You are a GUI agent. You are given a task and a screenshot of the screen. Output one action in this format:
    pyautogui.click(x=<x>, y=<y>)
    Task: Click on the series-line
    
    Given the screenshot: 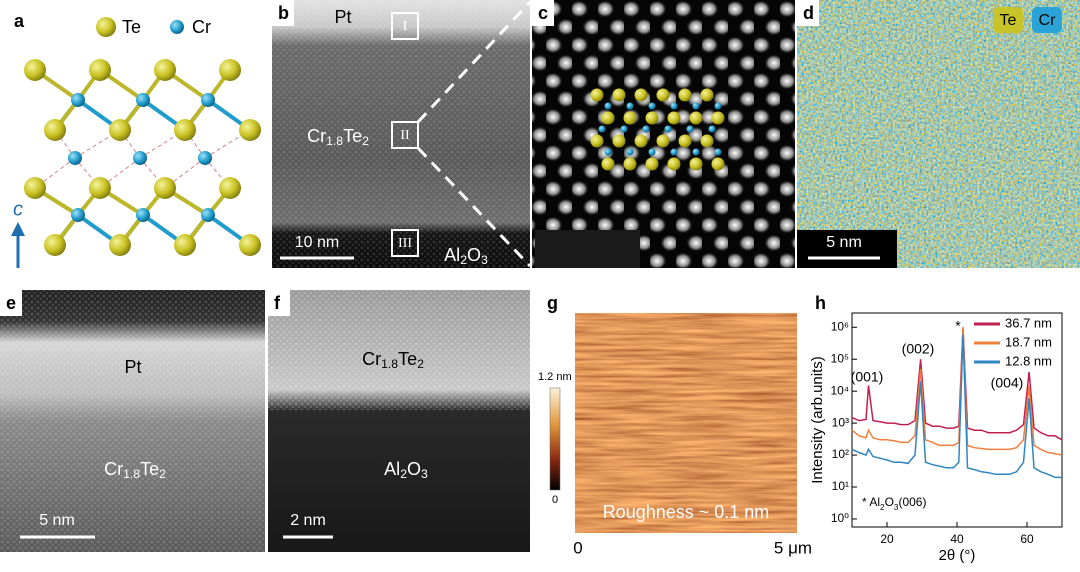 What is the action you would take?
    pyautogui.click(x=957, y=384)
    